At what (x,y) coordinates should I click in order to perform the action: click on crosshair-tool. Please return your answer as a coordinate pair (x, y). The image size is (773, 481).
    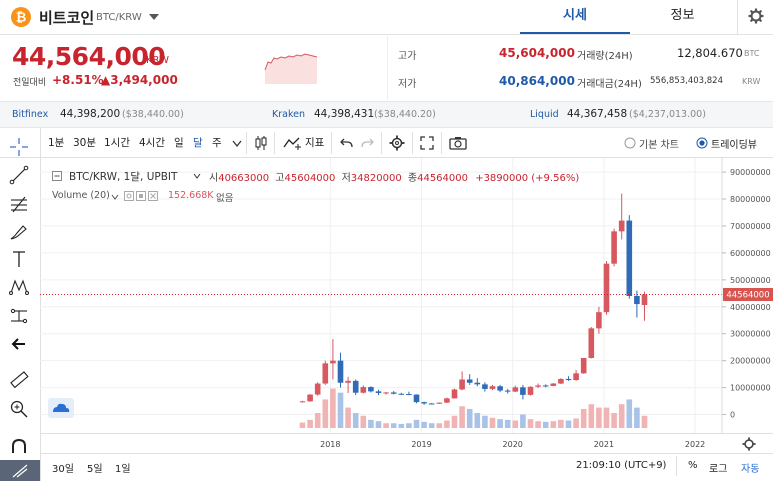
    Looking at the image, I should click on (19, 147).